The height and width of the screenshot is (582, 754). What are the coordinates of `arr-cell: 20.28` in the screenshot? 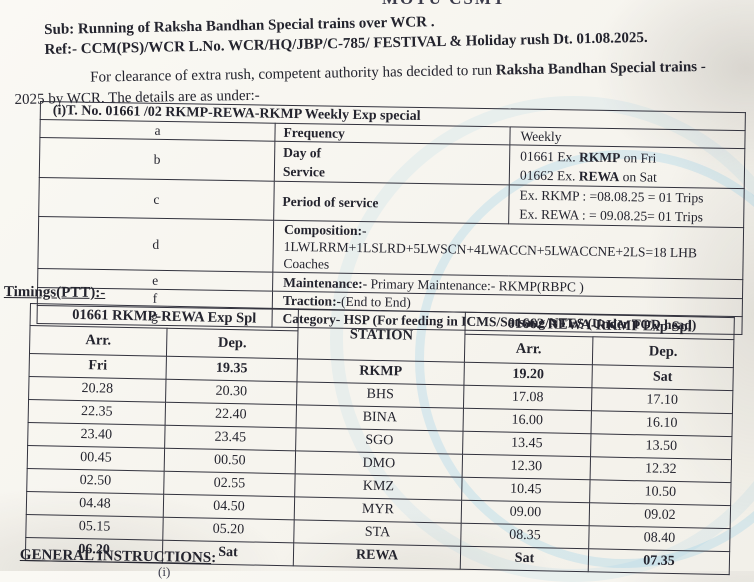 It's located at (97, 389).